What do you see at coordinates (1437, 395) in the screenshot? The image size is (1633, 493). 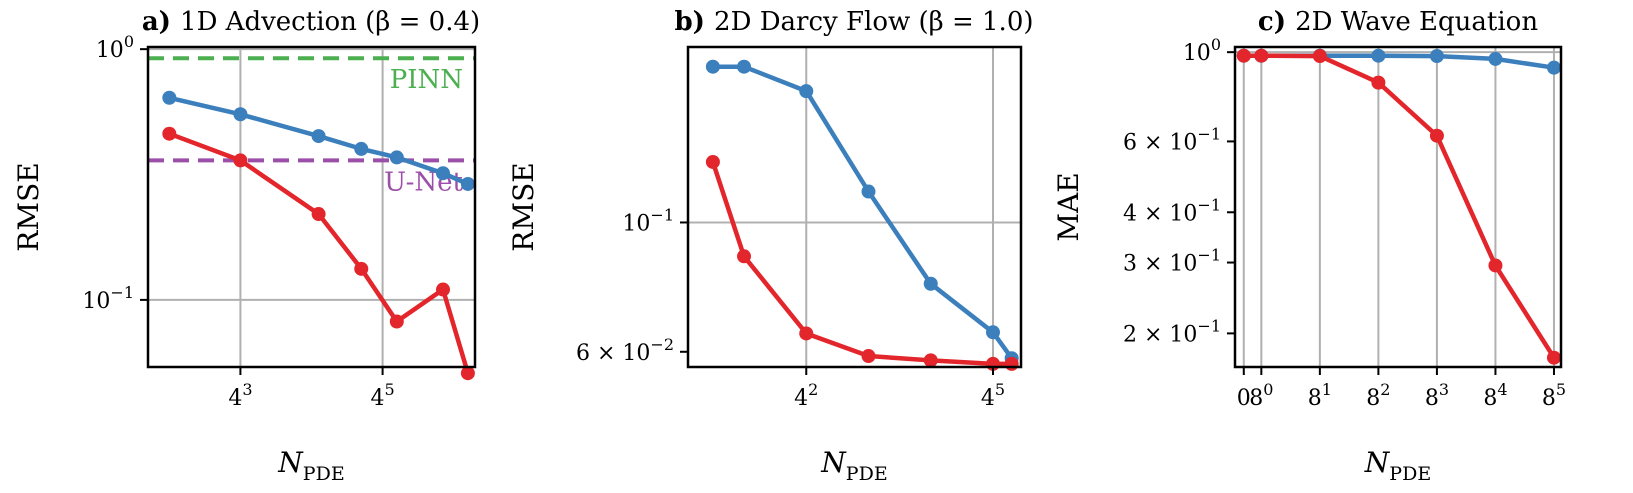 I see `x-tick-label: 83` at bounding box center [1437, 395].